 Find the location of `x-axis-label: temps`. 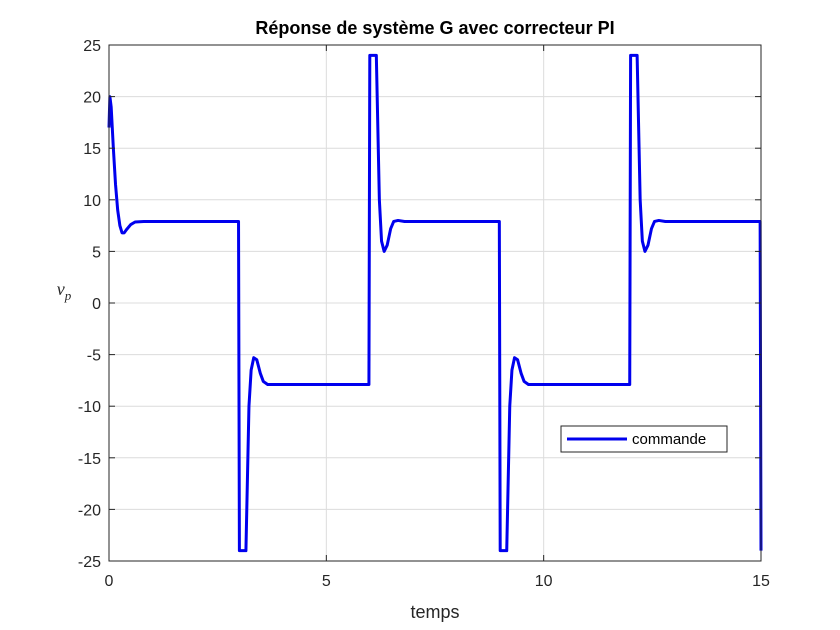

x-axis-label: temps is located at coordinates (434, 612).